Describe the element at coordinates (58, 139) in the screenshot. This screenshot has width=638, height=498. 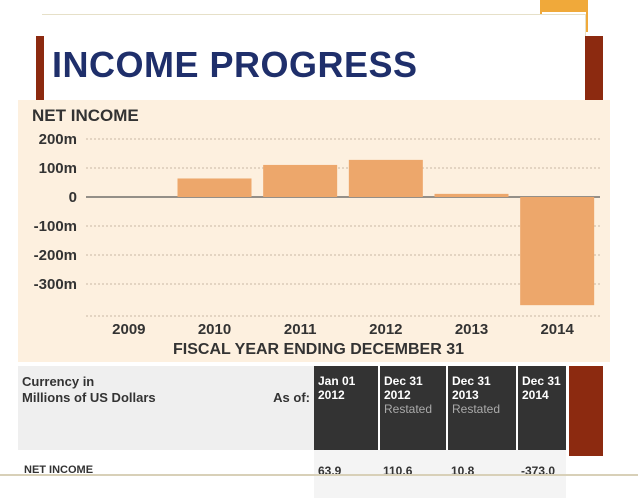
I see `y-tick-label: 200m` at that location.